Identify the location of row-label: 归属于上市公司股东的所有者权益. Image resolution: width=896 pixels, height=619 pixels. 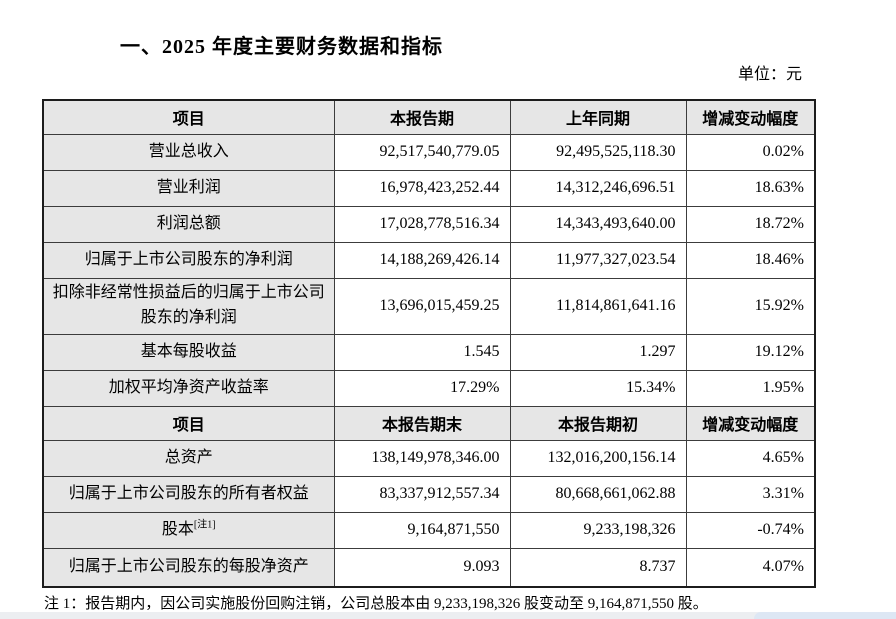
(188, 494).